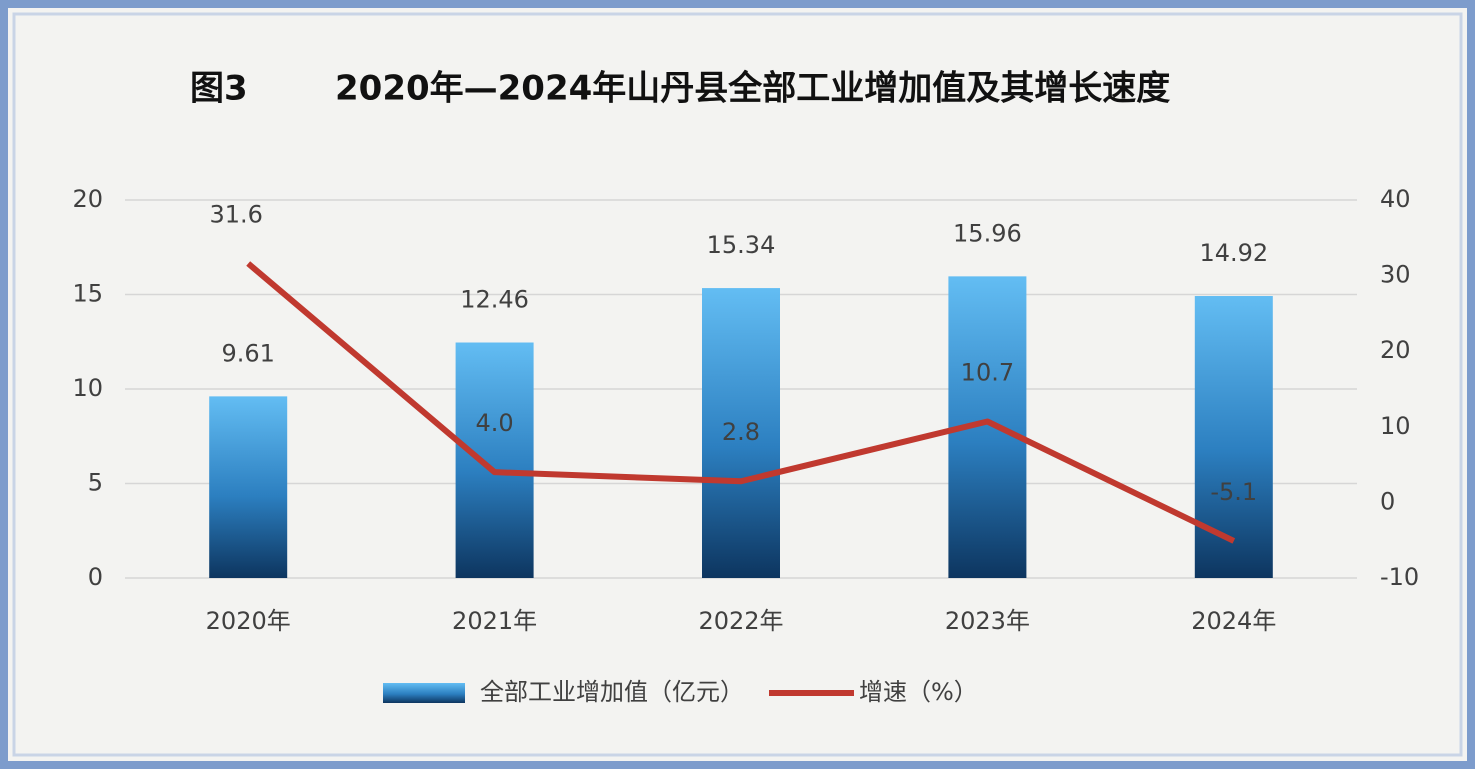 The image size is (1475, 773). What do you see at coordinates (495, 423) in the screenshot?
I see `data-label: 4.0` at bounding box center [495, 423].